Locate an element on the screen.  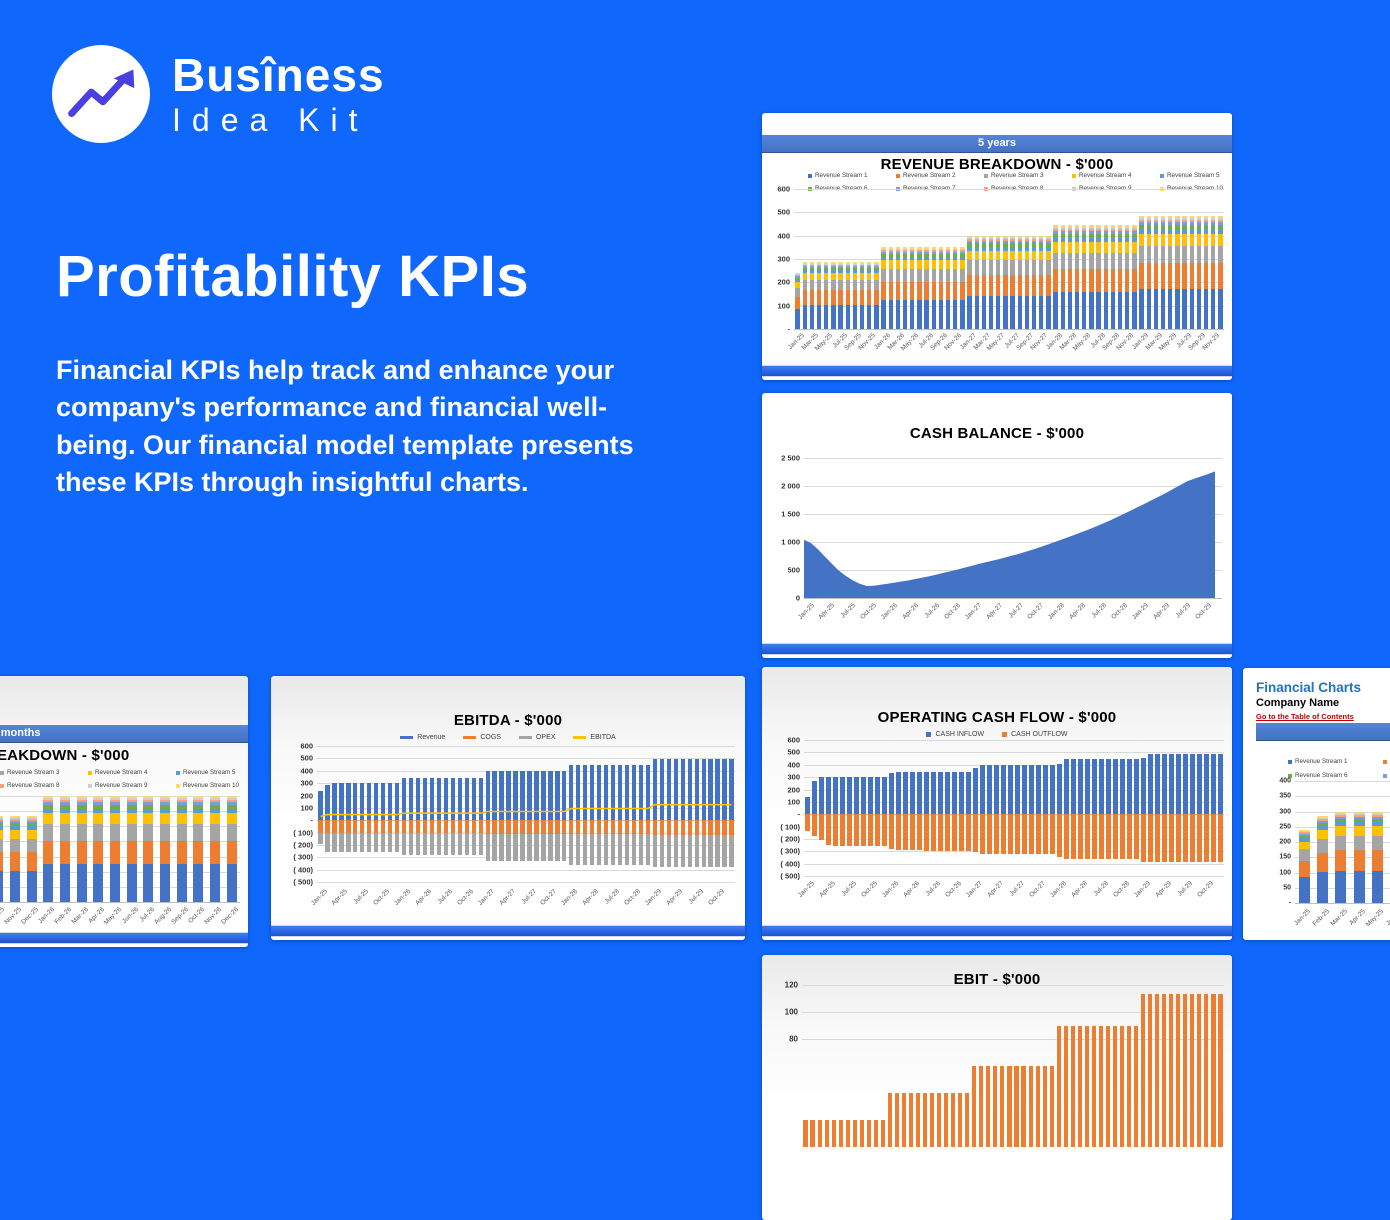
chart-title: REVENUE BREAKDOWN - $'000 is located at coordinates (65, 755).